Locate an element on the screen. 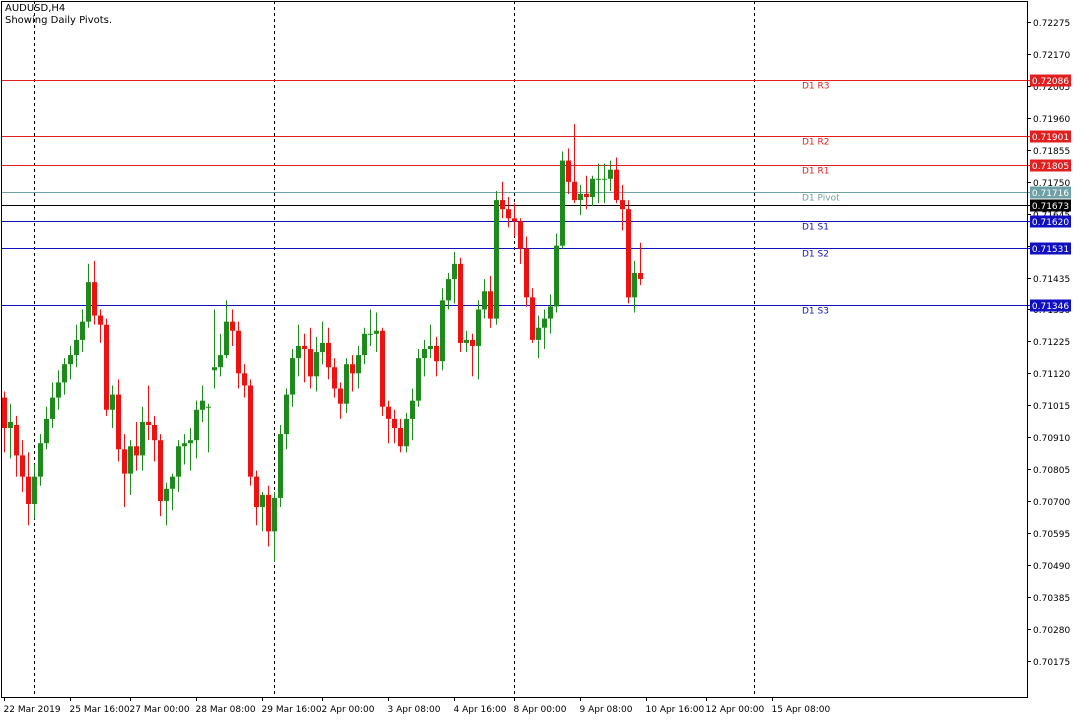  level-price-tag-text: 0.71805 is located at coordinates (1050, 167).